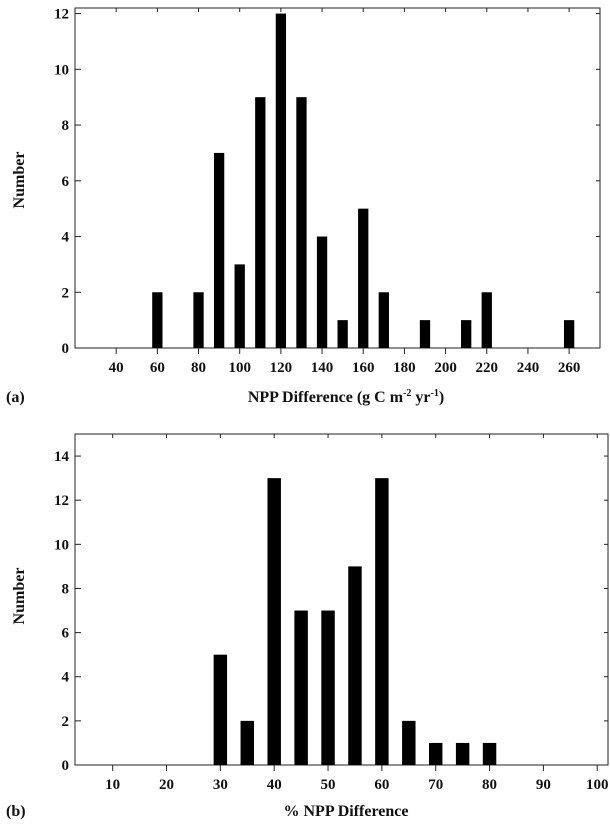 The image size is (610, 824). I want to click on panel-b-y-tick-label-4: 4, so click(66, 678).